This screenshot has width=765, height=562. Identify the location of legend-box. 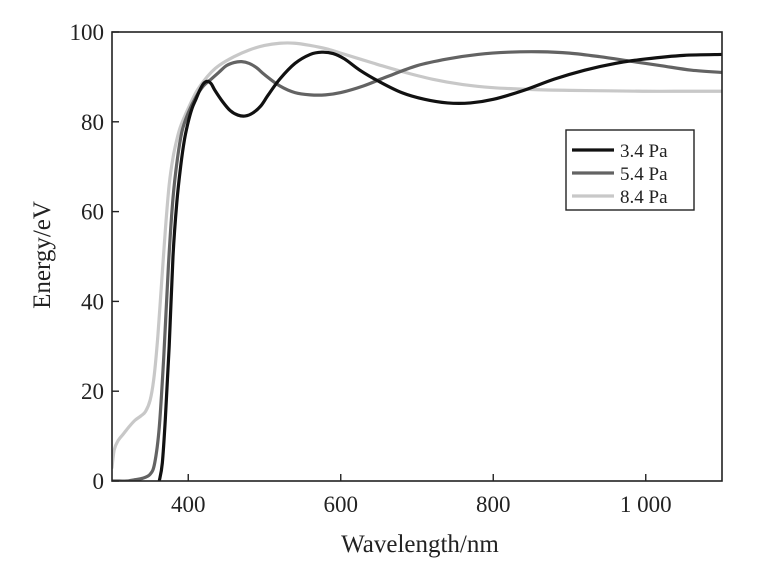
(630, 170).